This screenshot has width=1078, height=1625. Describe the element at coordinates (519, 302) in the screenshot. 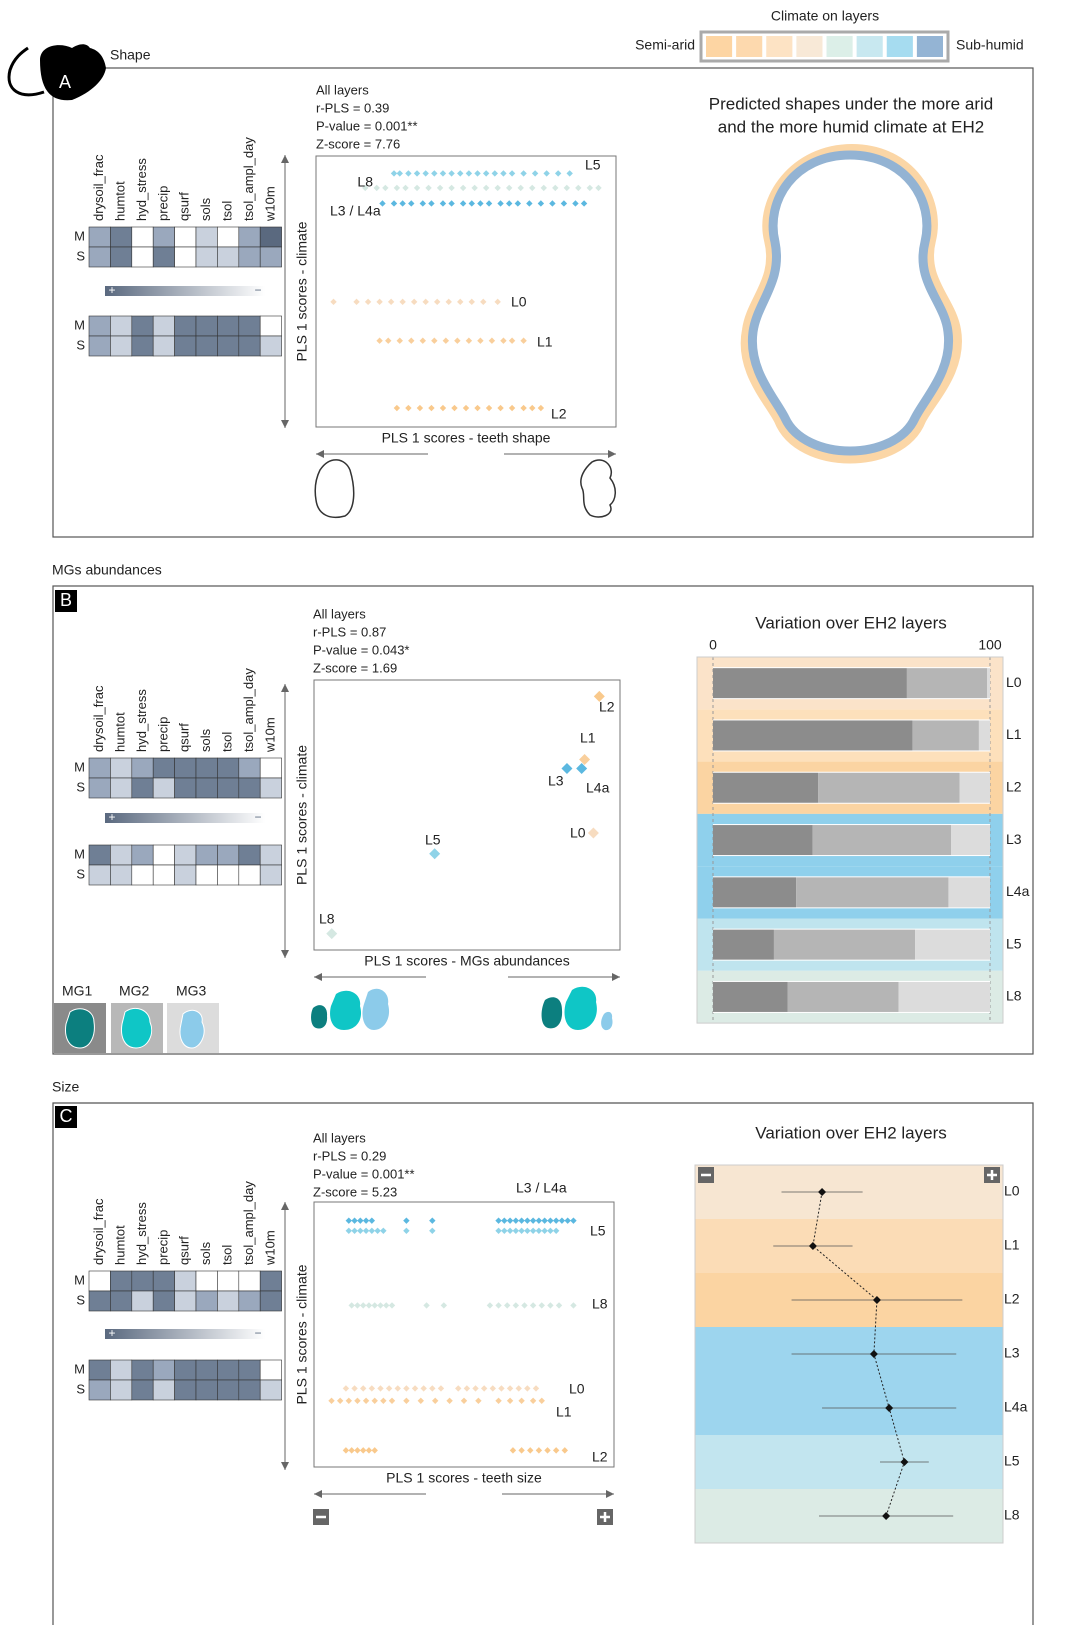

I see `layer-label: L0` at that location.